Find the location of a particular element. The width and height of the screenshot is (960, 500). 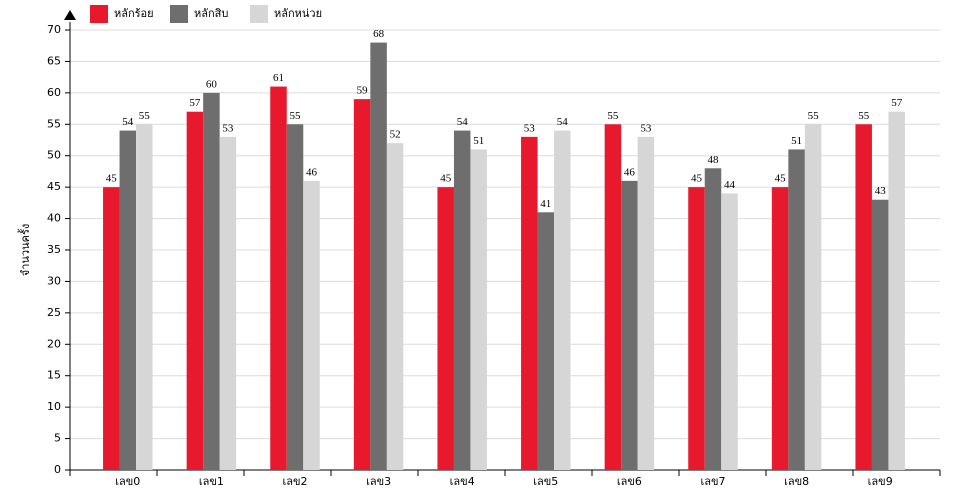

value-label: 44 is located at coordinates (730, 185).